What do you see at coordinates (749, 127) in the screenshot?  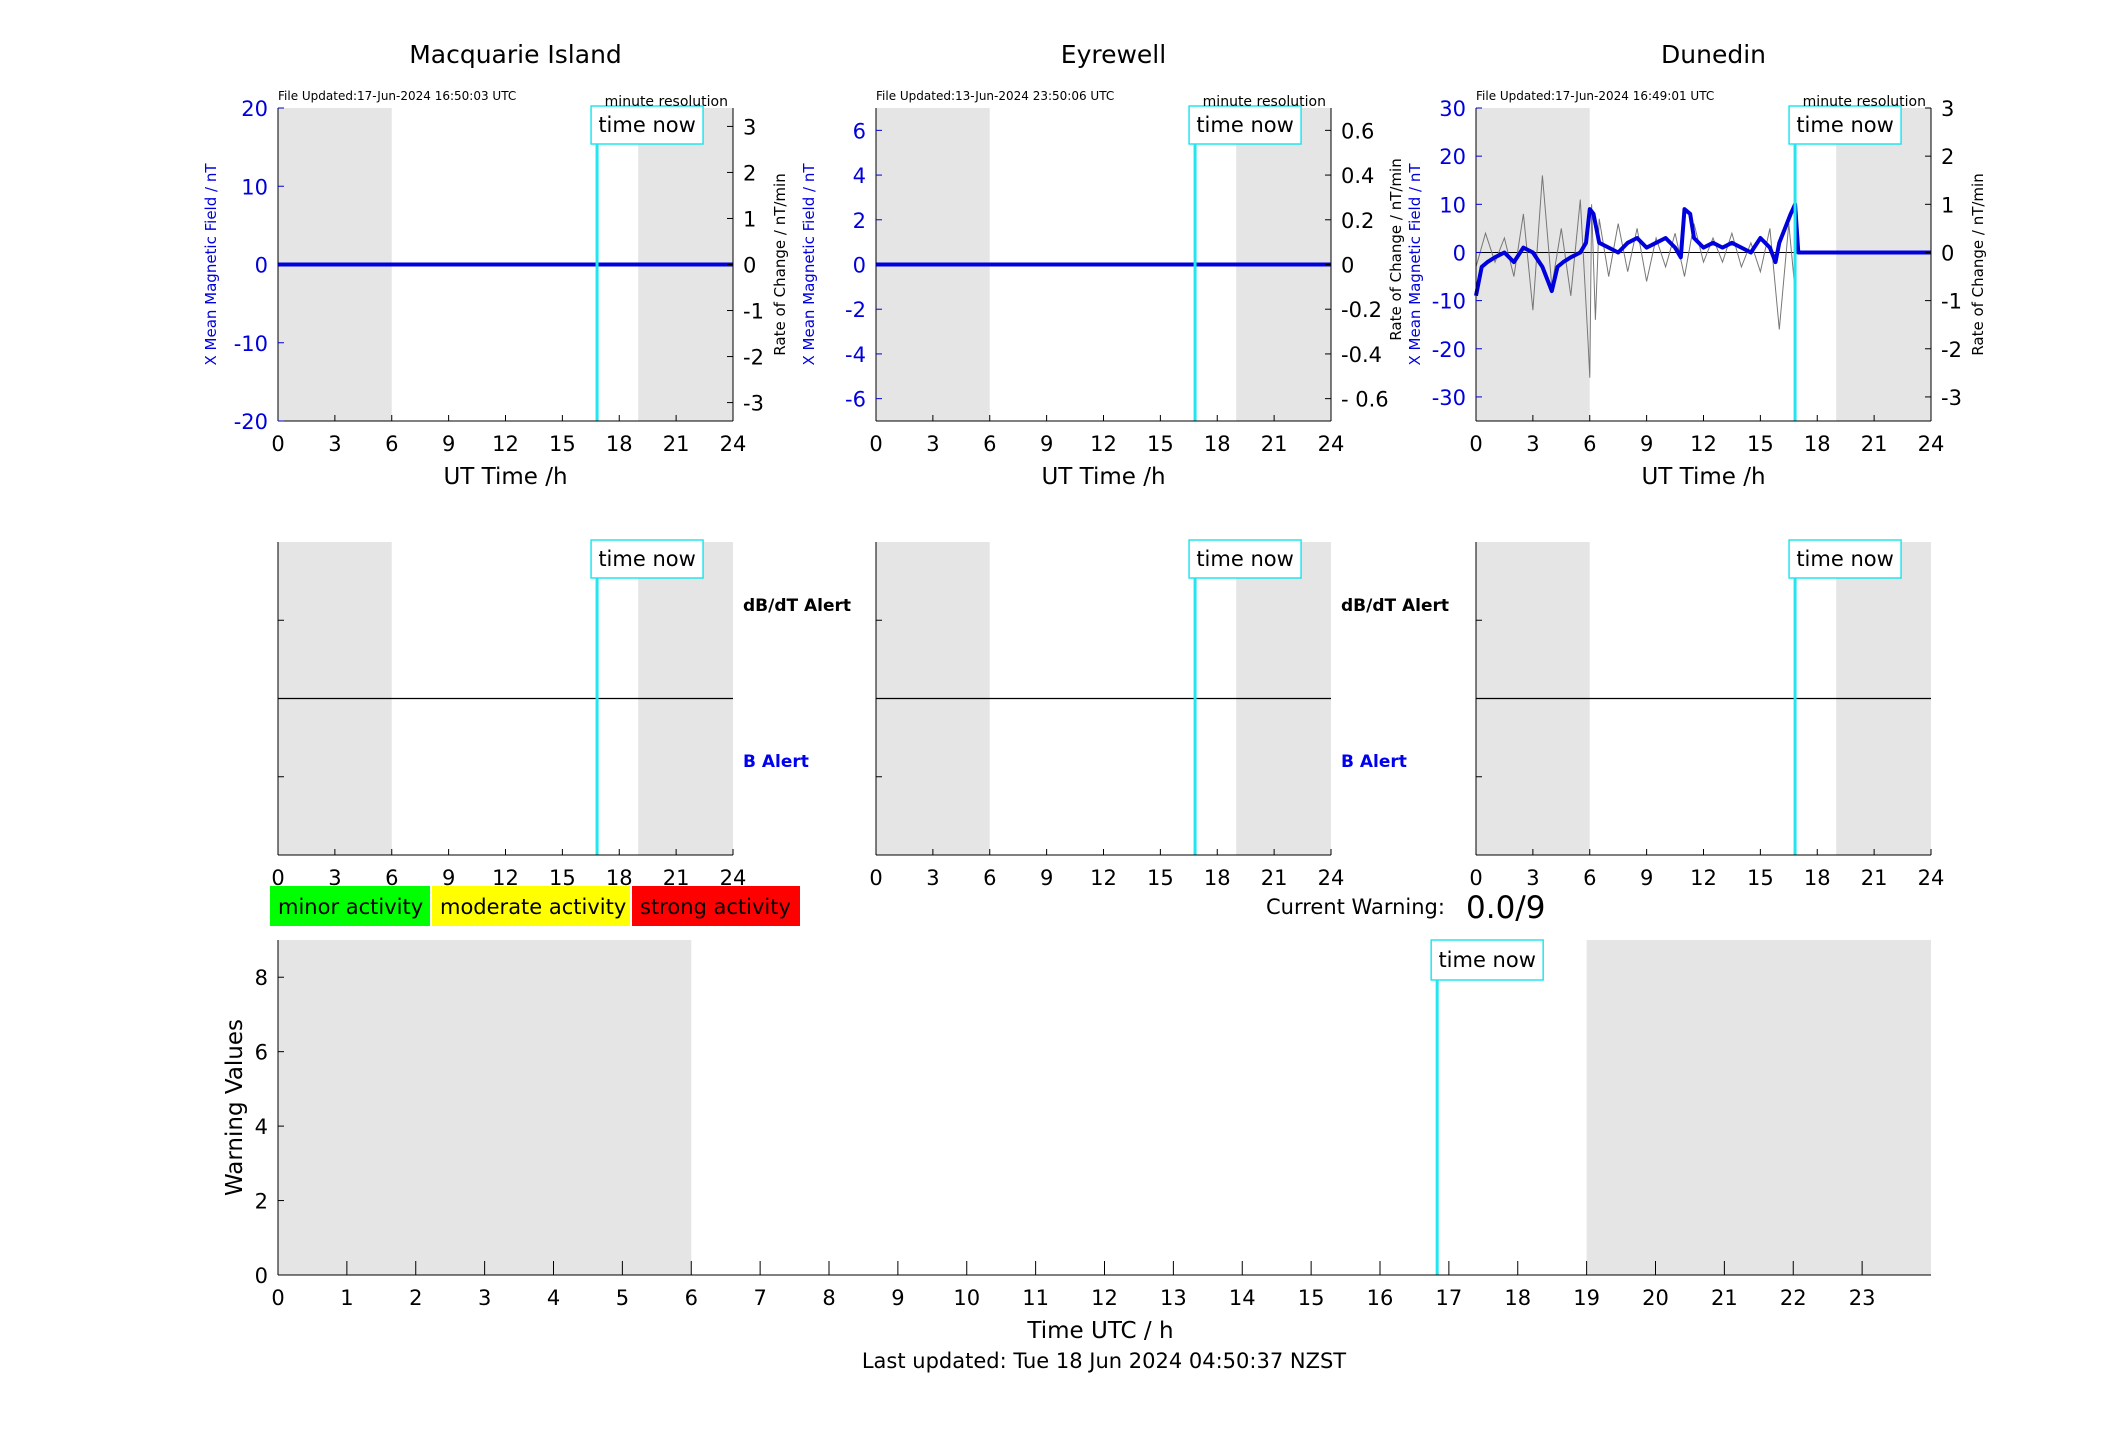 I see `y-right-tick-label: 3` at bounding box center [749, 127].